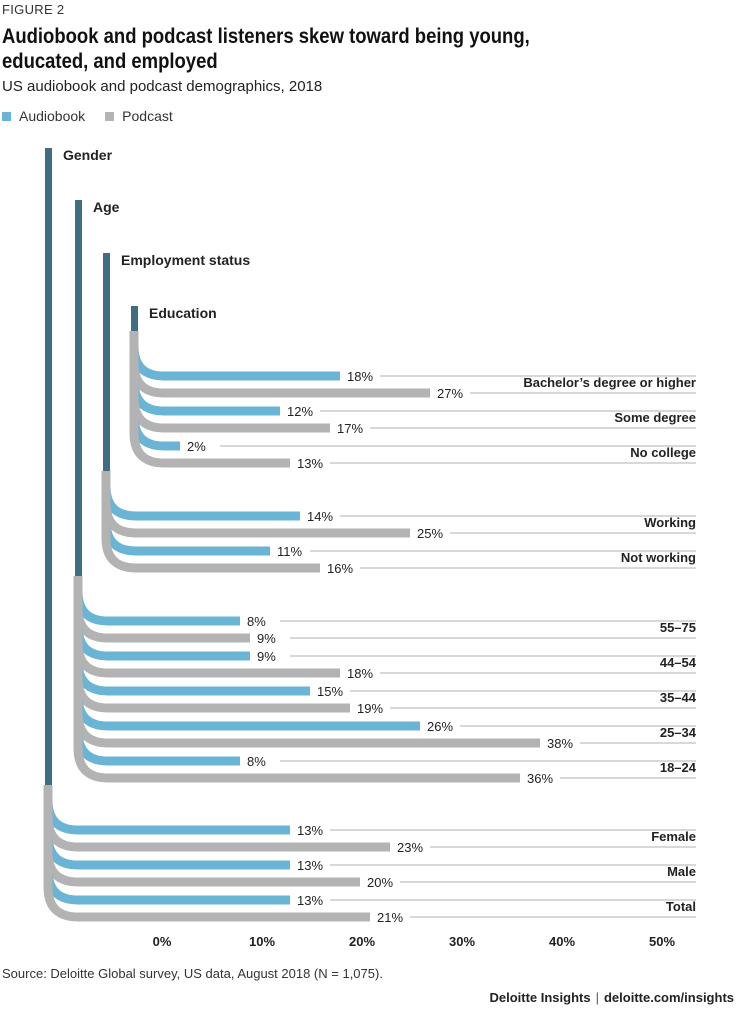 The image size is (740, 1010). I want to click on bar-podcast-education-bachelor-s-degree-or-higher, so click(279, 364).